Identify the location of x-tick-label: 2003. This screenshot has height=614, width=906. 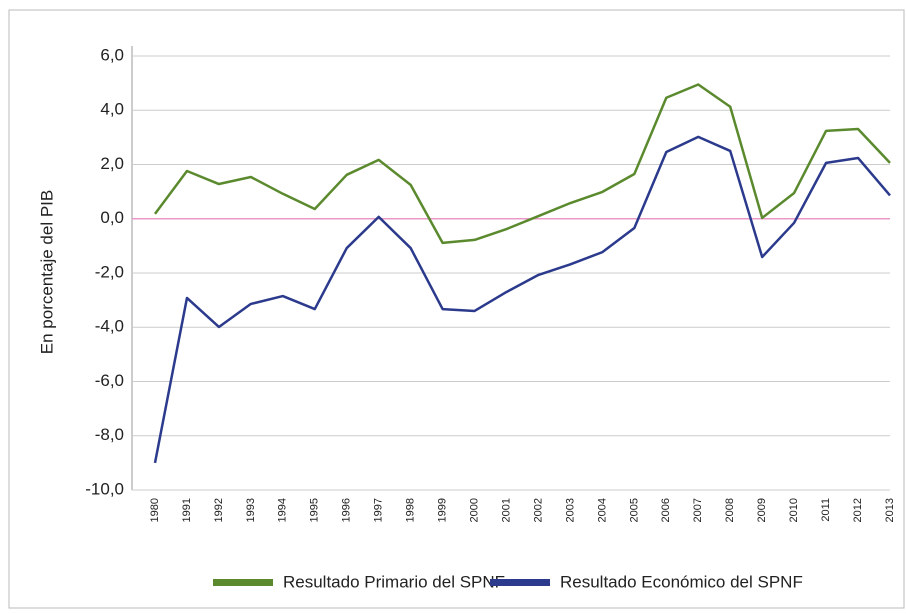
(570, 510).